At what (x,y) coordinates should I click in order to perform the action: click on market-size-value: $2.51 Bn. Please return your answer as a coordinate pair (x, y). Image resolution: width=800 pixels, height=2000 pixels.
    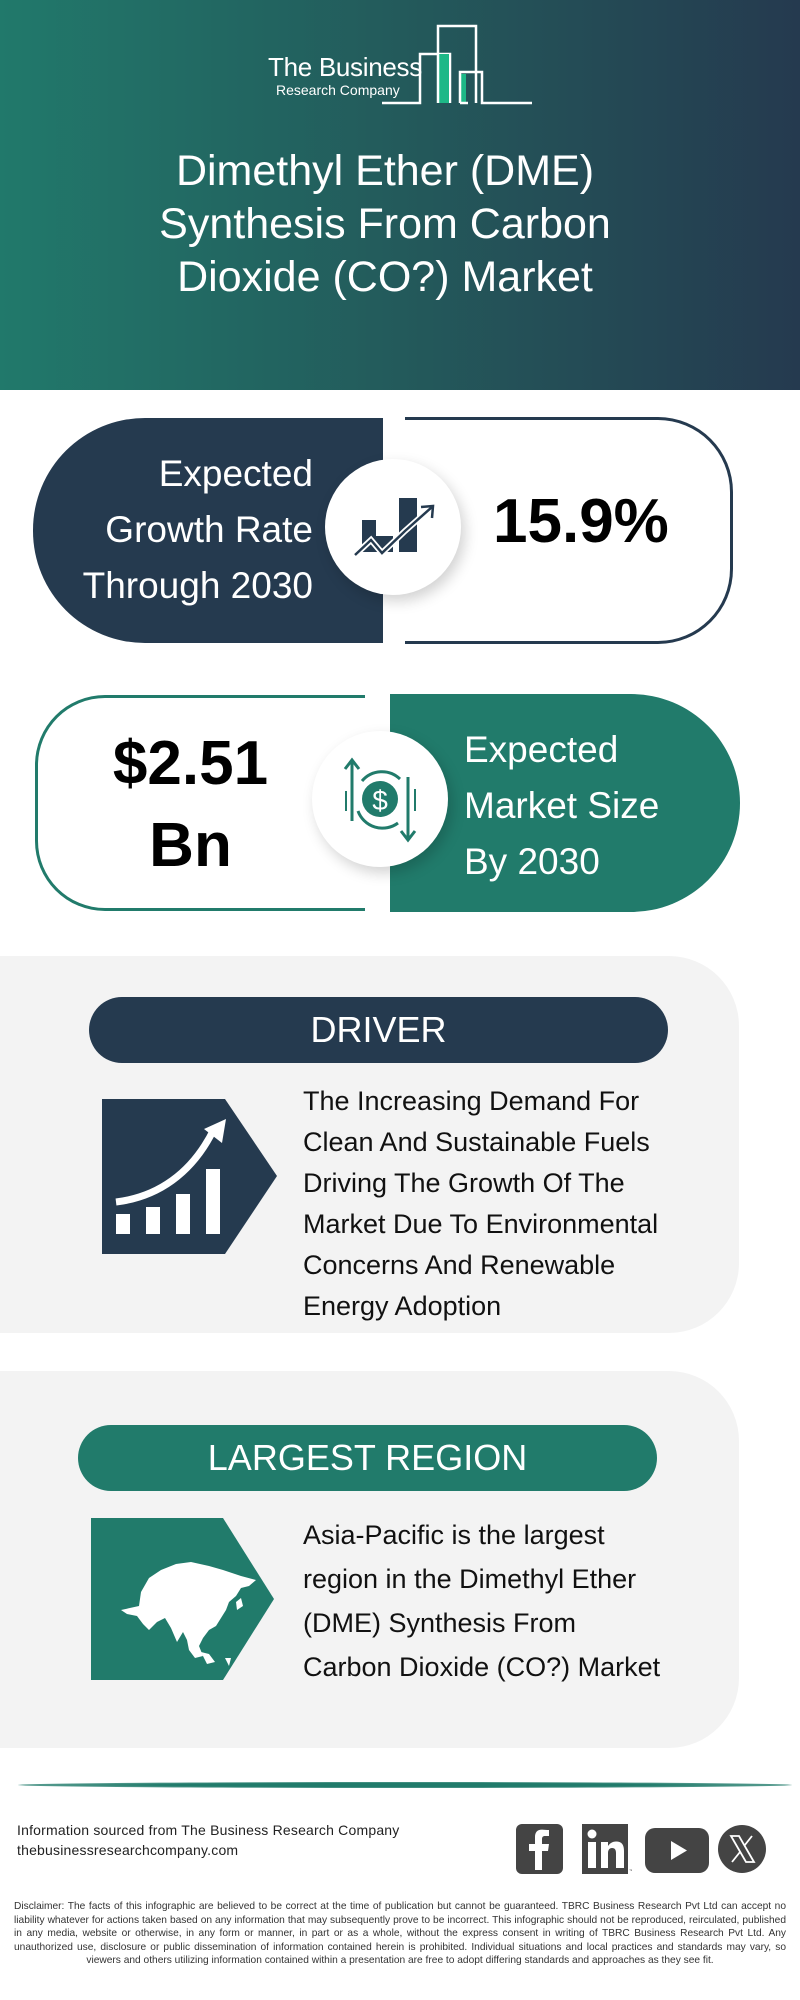
    Looking at the image, I should click on (190, 805).